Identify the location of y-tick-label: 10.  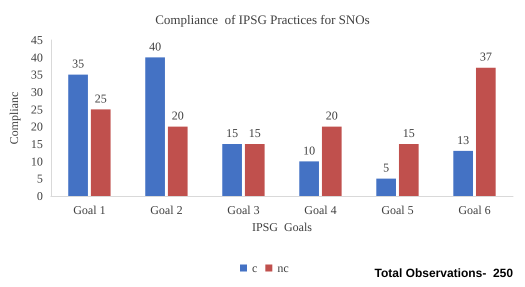
(36, 161).